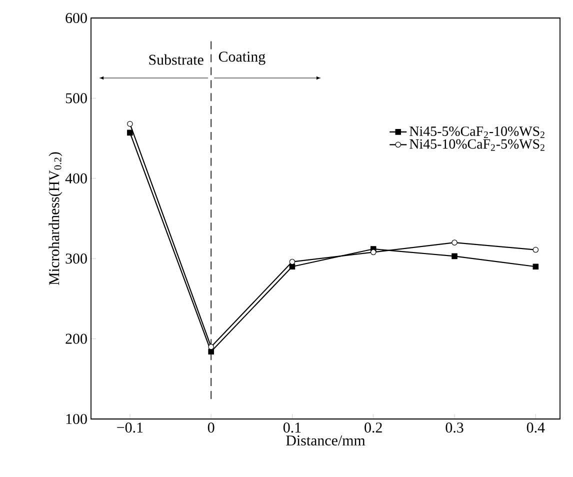  I want to click on y-tick-label: 300, so click(76, 259).